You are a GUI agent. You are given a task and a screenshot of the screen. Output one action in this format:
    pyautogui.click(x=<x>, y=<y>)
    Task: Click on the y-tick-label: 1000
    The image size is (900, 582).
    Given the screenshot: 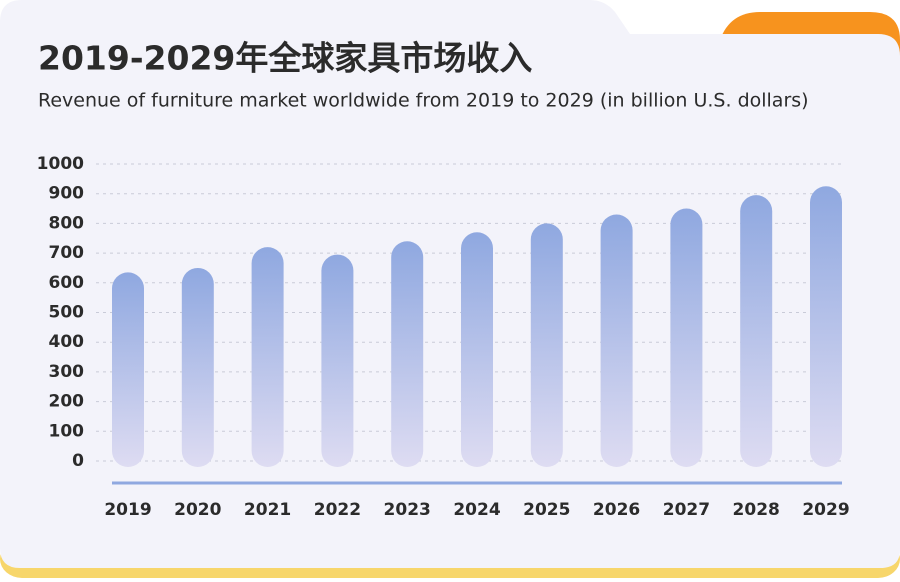 What is the action you would take?
    pyautogui.click(x=60, y=164)
    